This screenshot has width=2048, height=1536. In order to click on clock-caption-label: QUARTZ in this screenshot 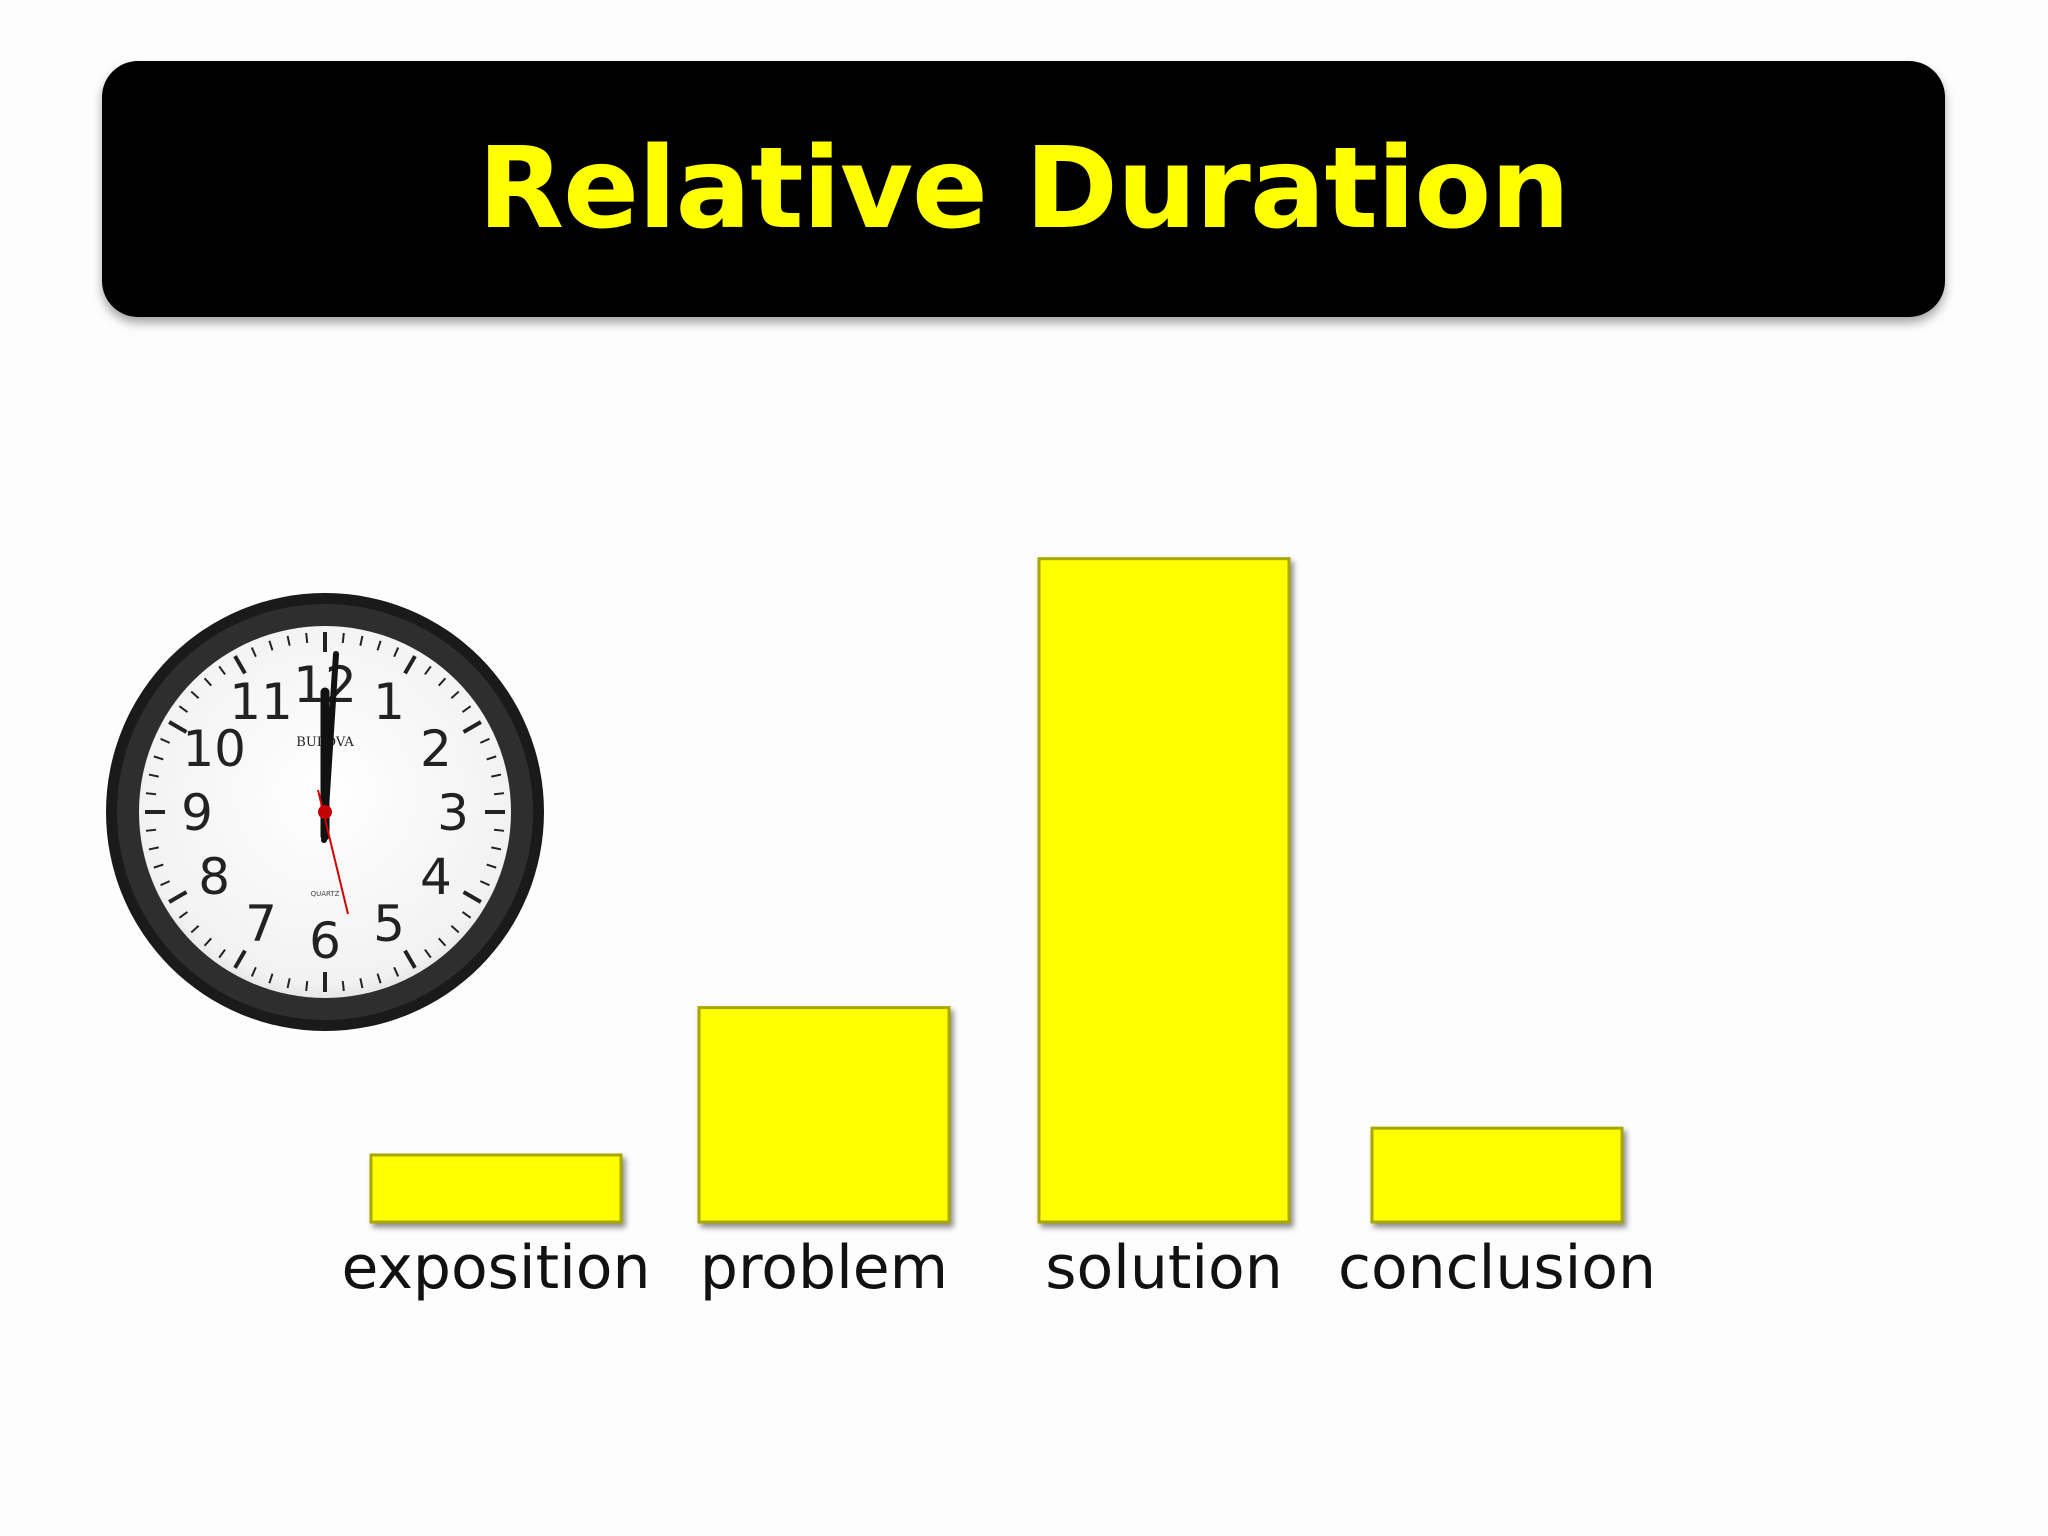, I will do `click(325, 894)`.